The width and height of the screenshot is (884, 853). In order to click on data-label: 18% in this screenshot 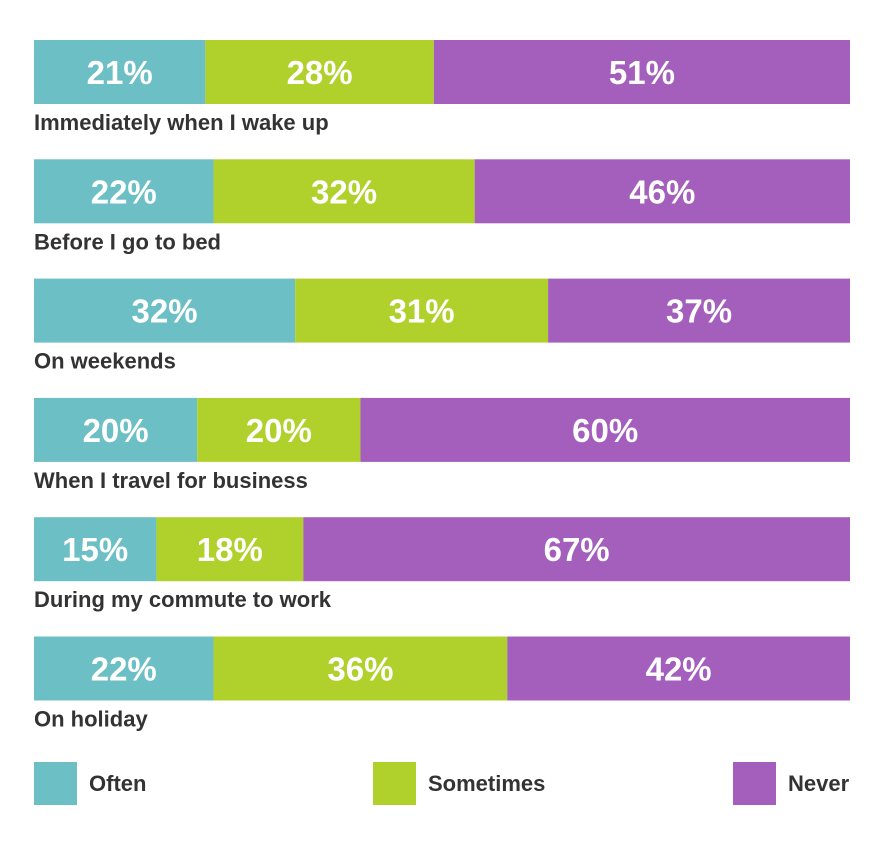, I will do `click(230, 549)`.